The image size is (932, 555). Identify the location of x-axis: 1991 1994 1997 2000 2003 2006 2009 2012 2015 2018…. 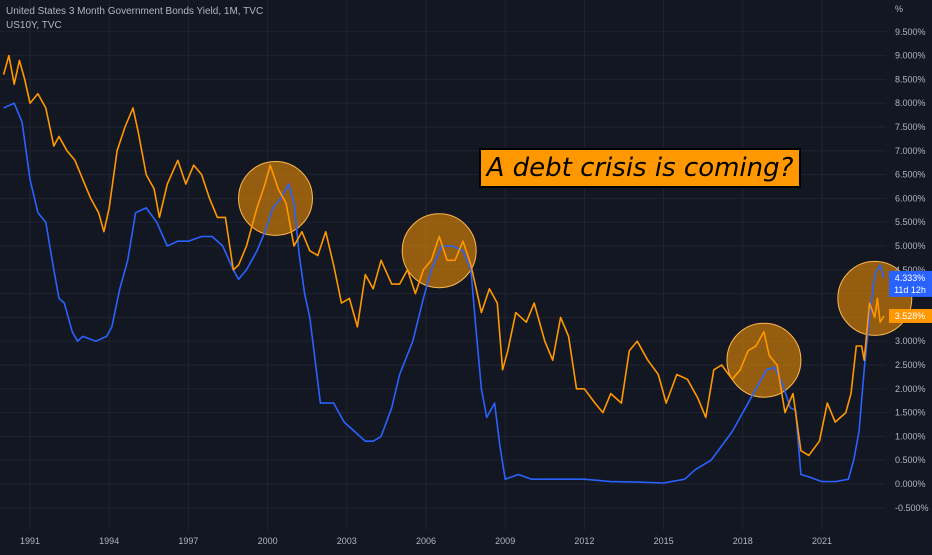
(426, 541).